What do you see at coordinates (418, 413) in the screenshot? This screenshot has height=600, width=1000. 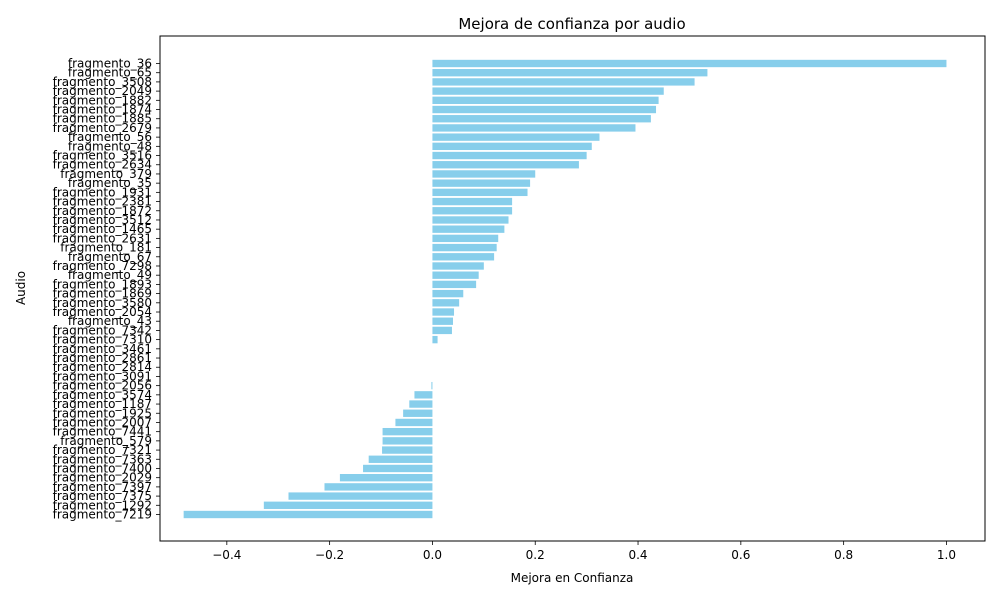 I see `bar-fragmento_1925` at bounding box center [418, 413].